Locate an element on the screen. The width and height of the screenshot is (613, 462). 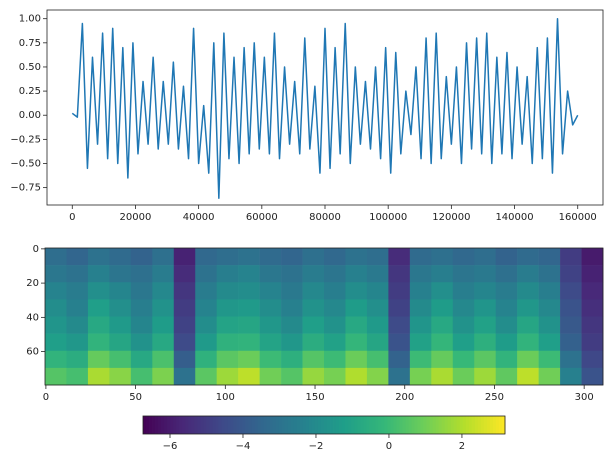
y-tick-label: 0.50 is located at coordinates (30, 67).